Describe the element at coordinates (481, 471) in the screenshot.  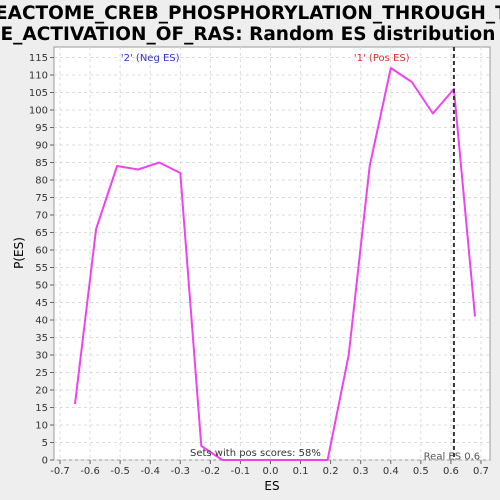
I see `x-tick-label: 0.7` at that location.